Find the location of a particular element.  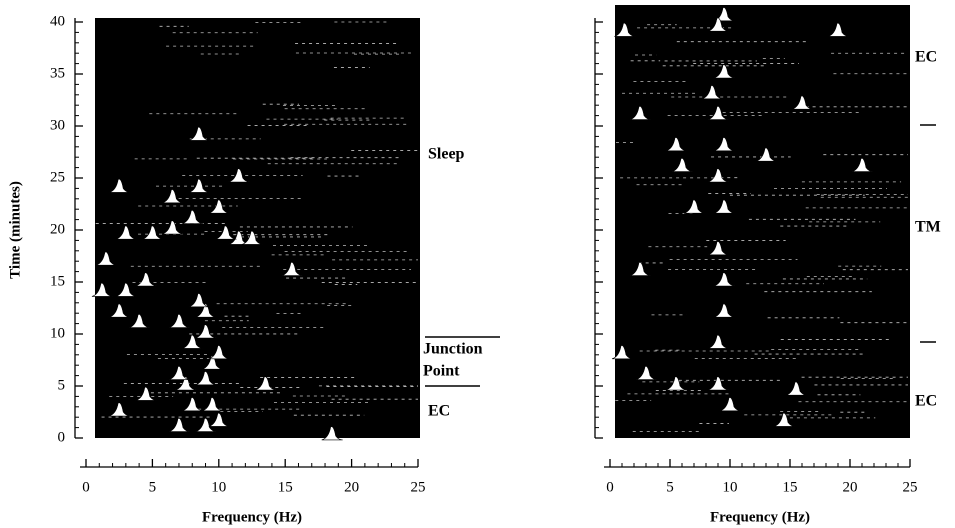

y-tick-label: 15 is located at coordinates (57, 281).